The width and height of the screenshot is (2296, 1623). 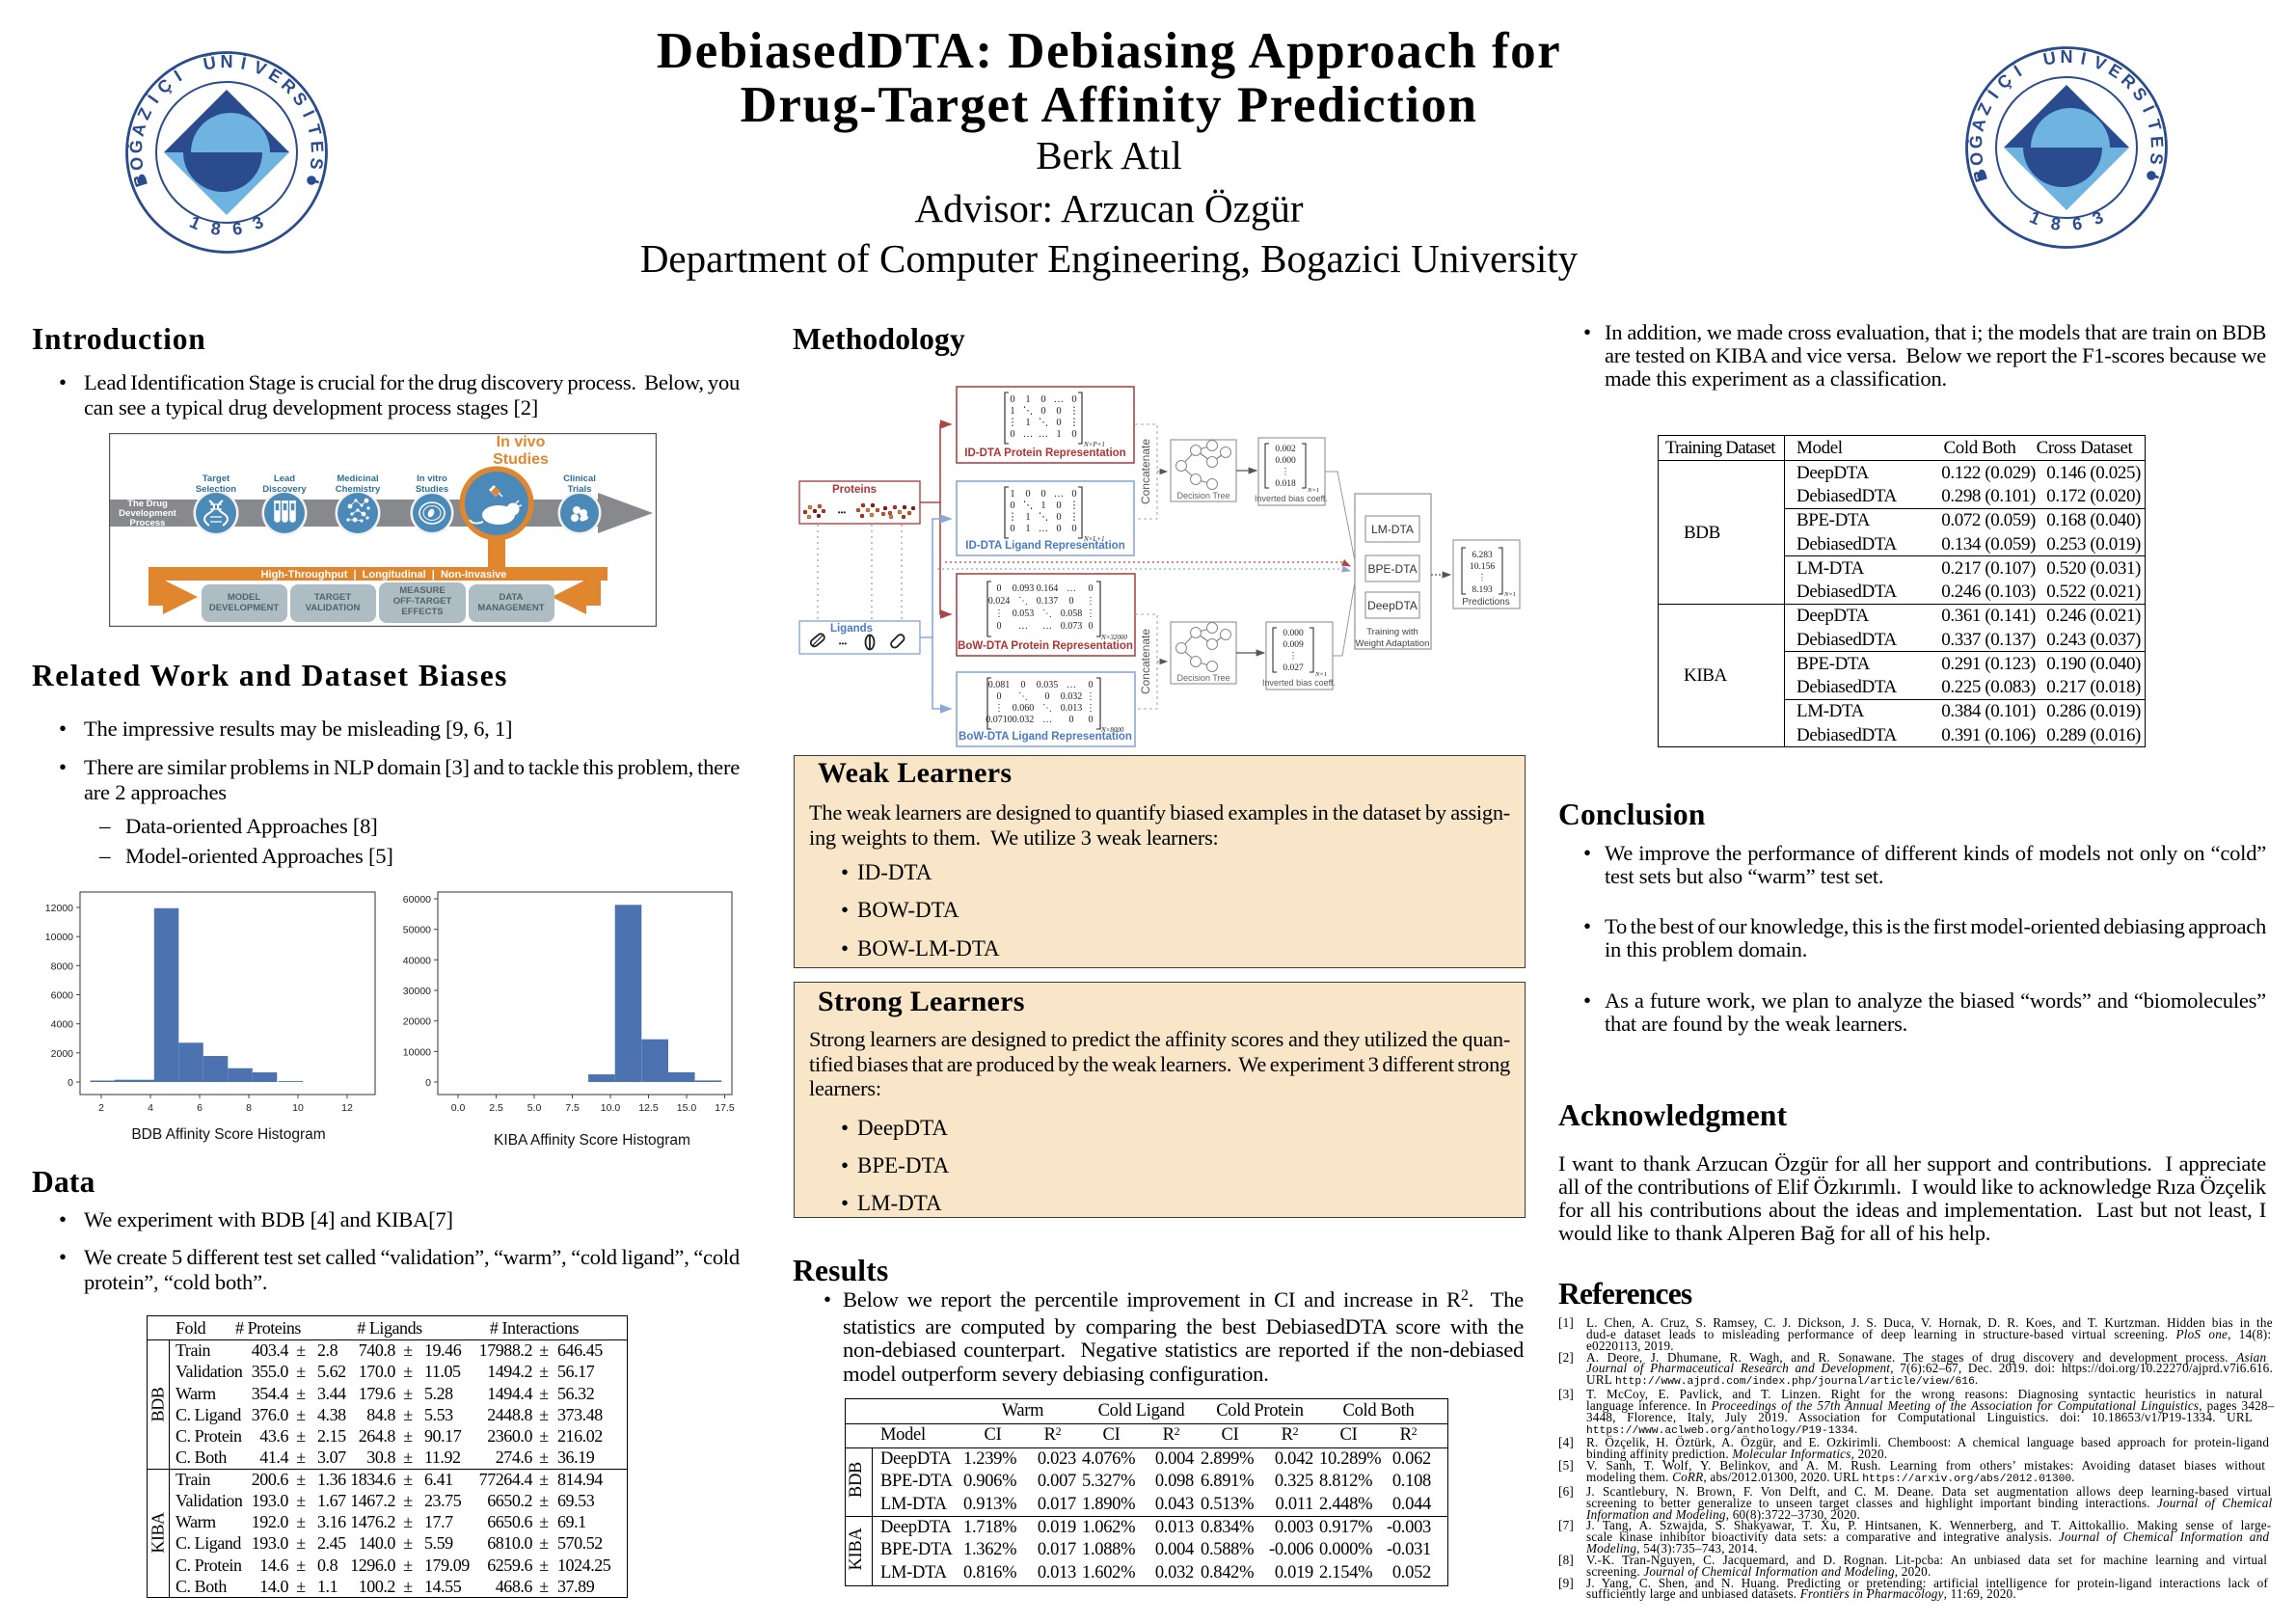 I want to click on svg-text: 0.137, so click(x=1048, y=601).